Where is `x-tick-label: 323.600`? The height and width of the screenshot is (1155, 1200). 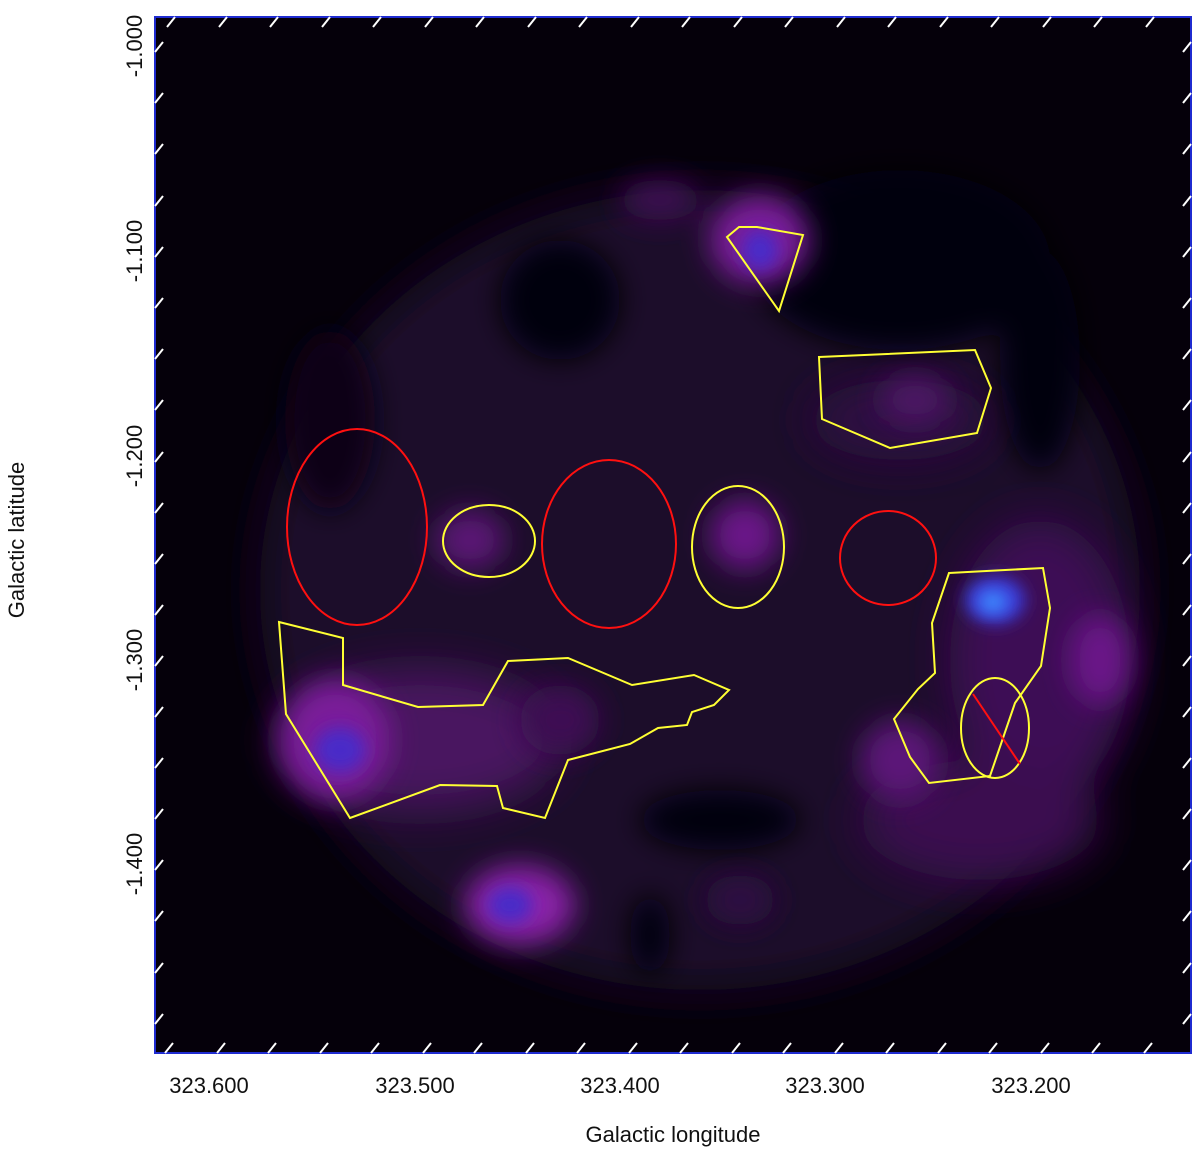
x-tick-label: 323.600 is located at coordinates (209, 1085).